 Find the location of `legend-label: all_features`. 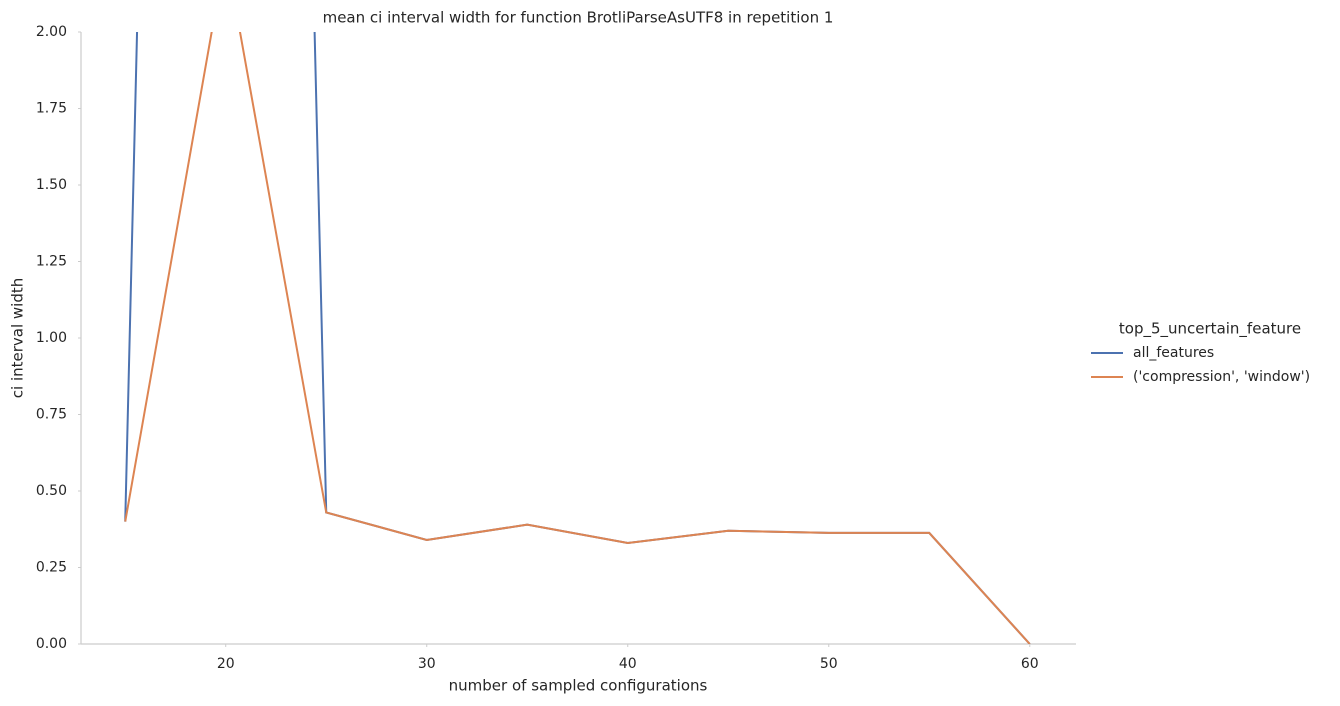

legend-label: all_features is located at coordinates (1173, 353).